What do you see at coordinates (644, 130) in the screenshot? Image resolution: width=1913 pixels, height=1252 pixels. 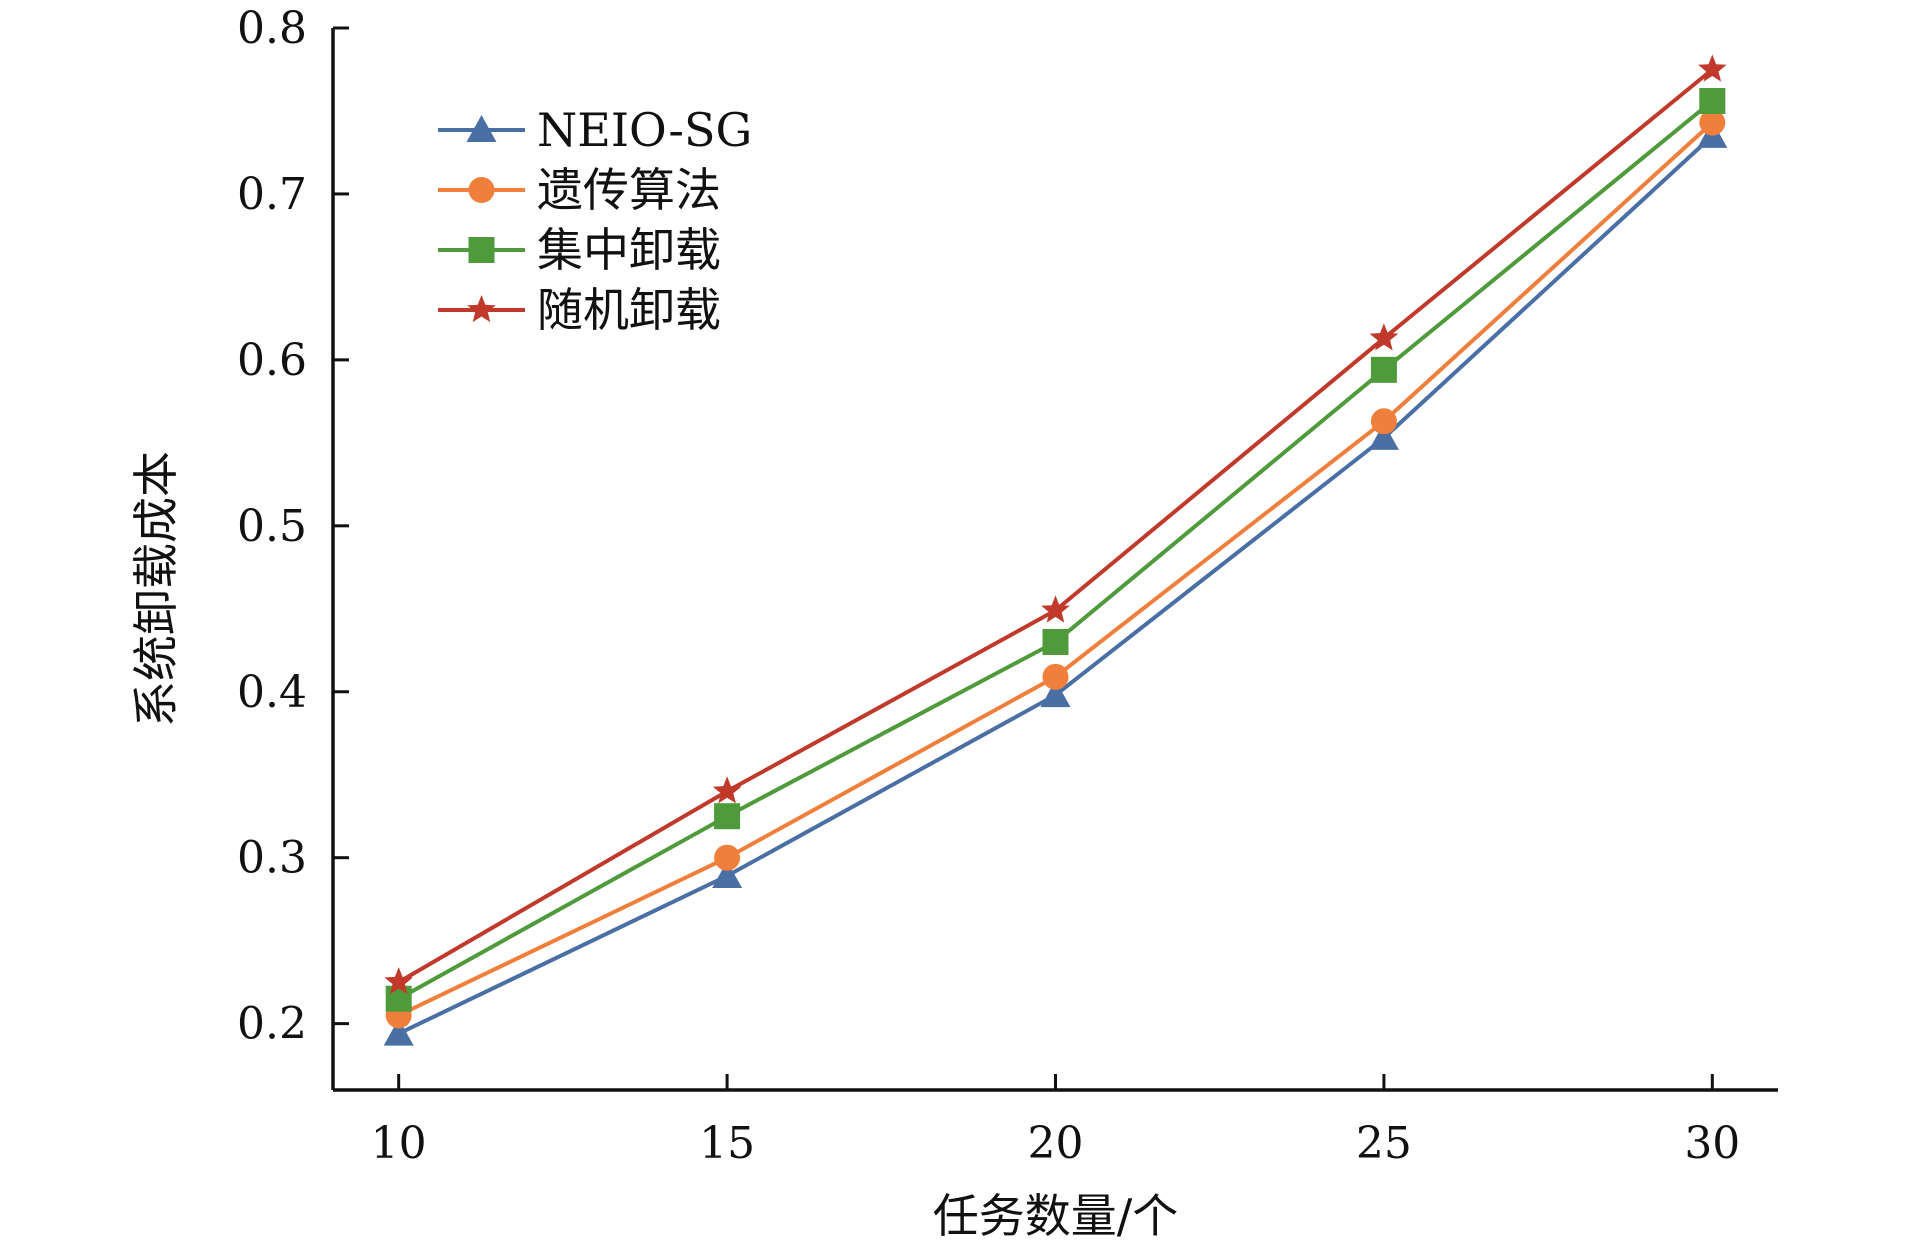 I see `legend-label: NEIO-SG` at bounding box center [644, 130].